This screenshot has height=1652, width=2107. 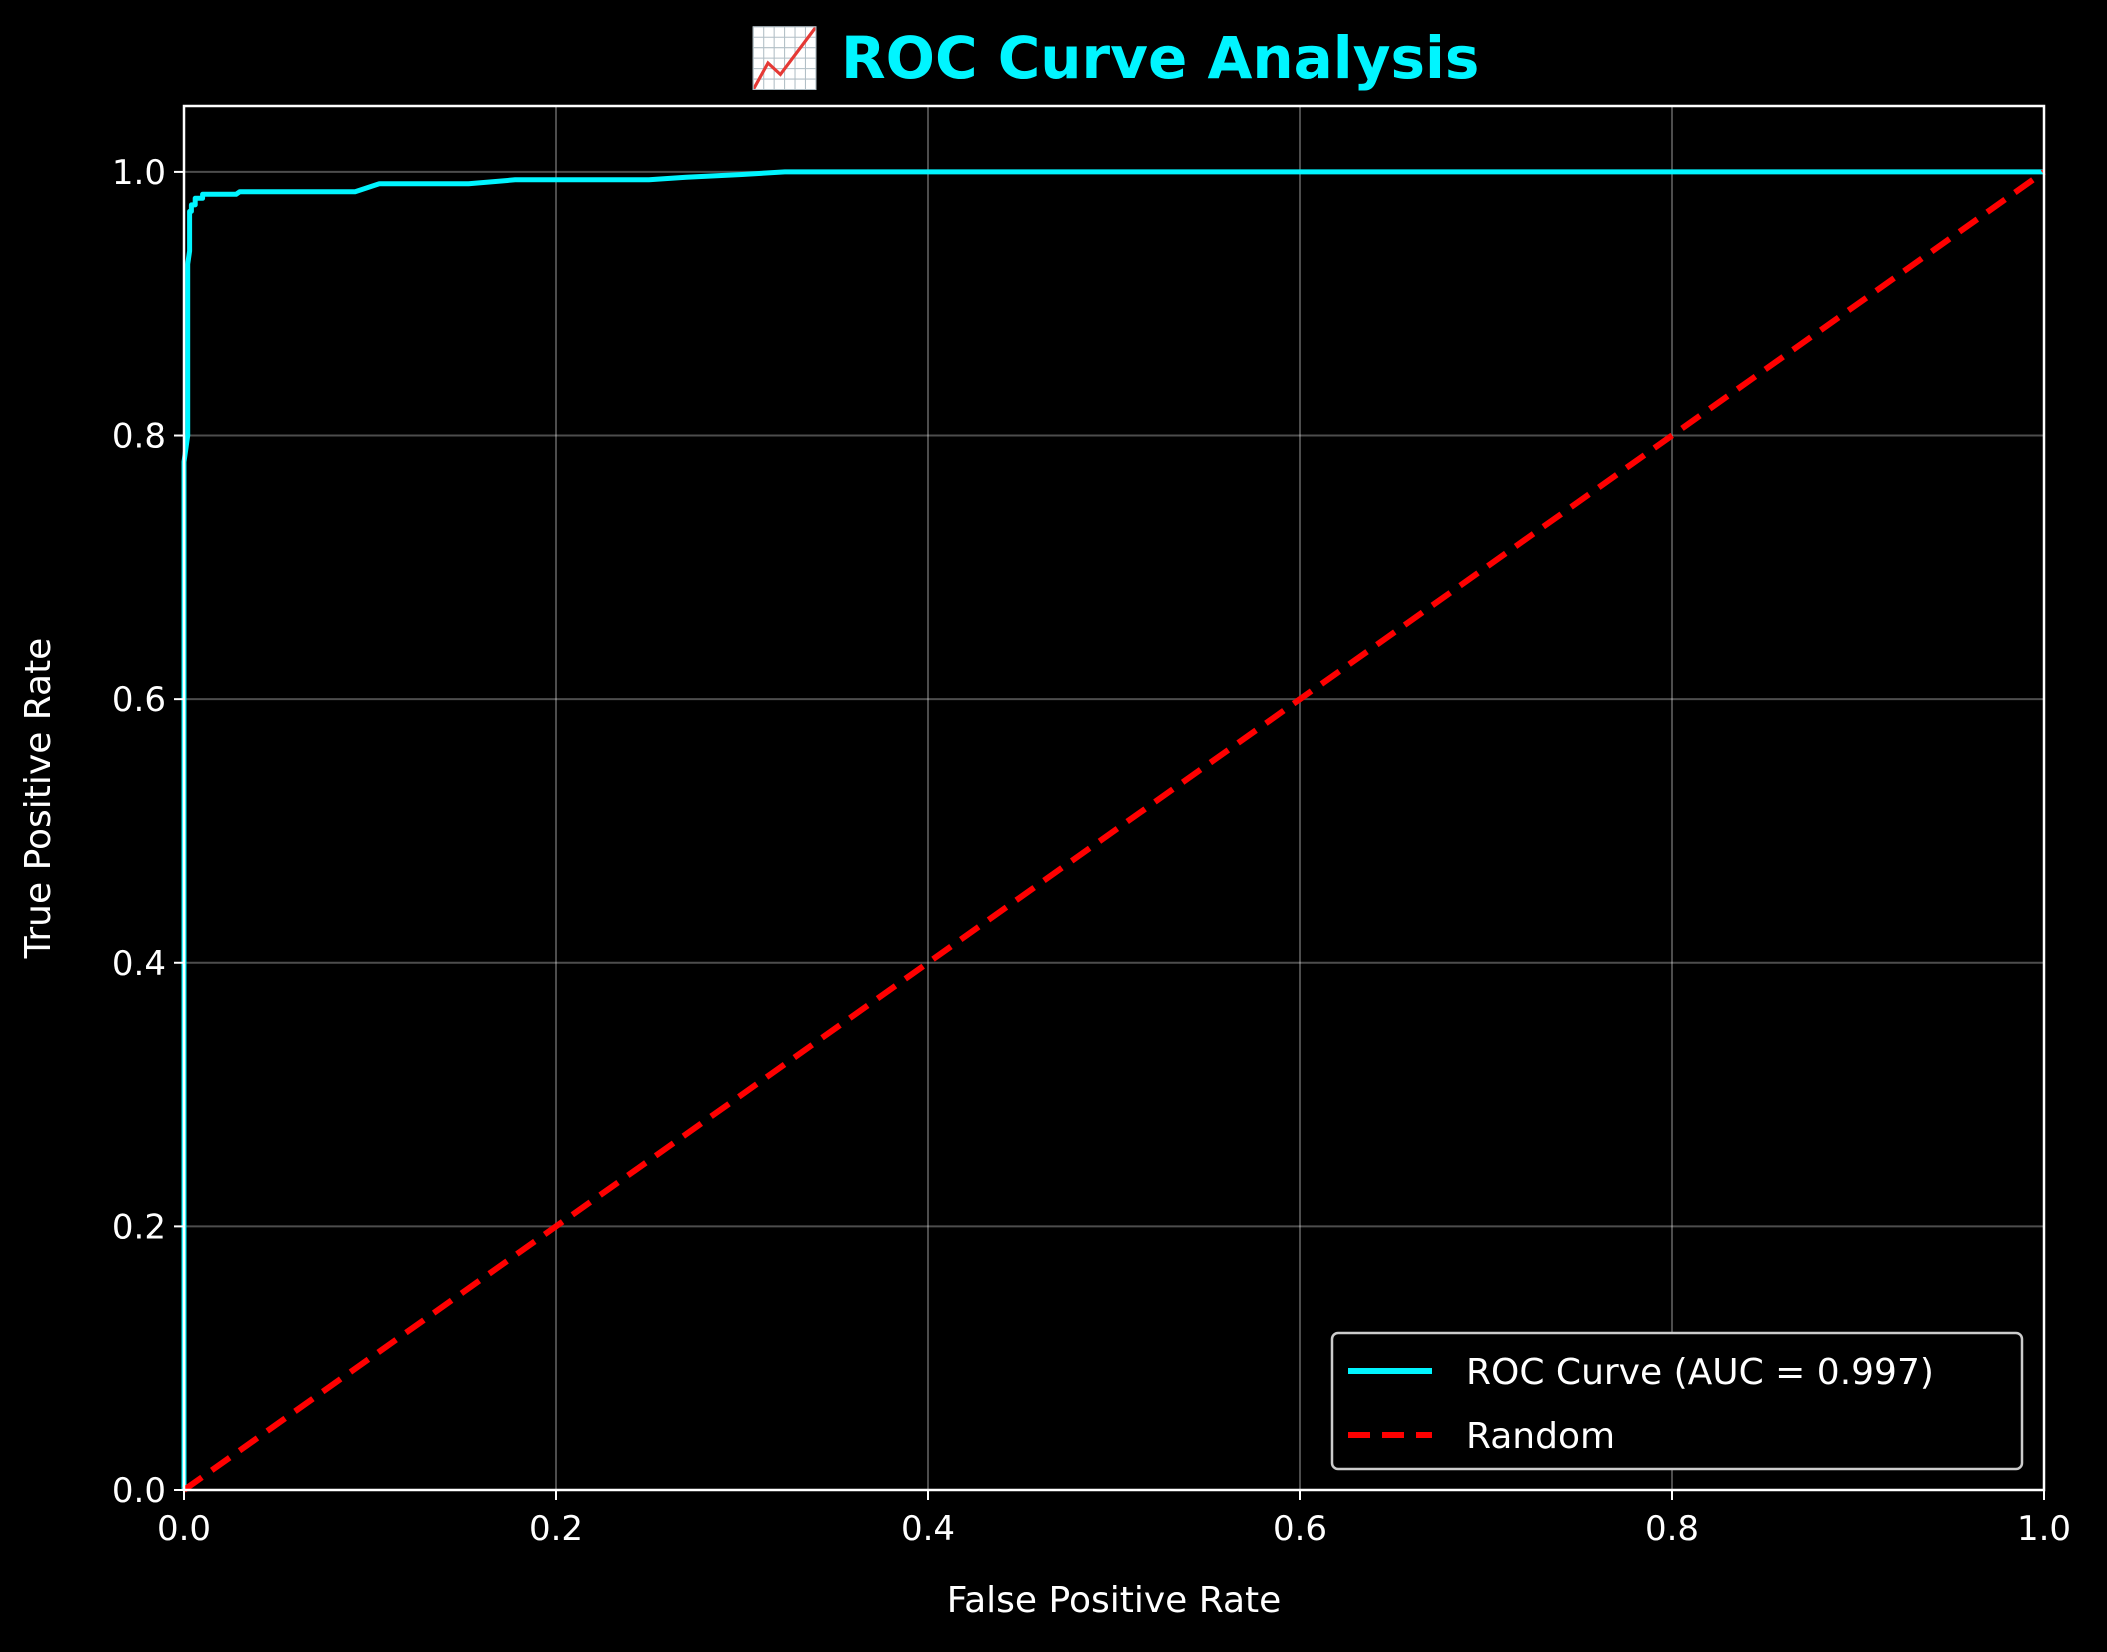 What do you see at coordinates (139, 173) in the screenshot?
I see `y-tick-label: 1.0` at bounding box center [139, 173].